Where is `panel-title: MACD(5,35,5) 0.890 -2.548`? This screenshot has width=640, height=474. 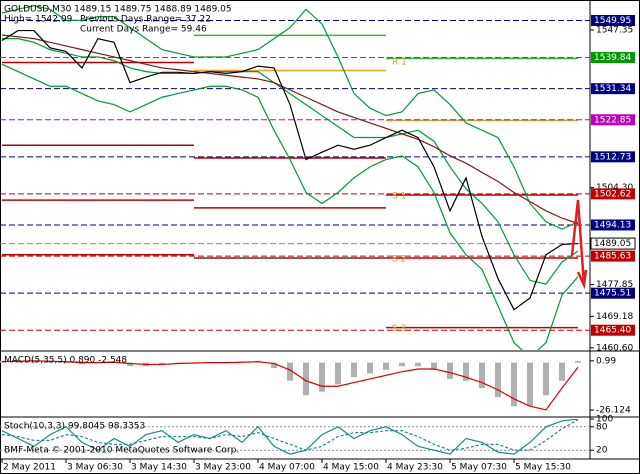
panel-title: MACD(5,35,5) 0.890 -2.548 is located at coordinates (65, 361).